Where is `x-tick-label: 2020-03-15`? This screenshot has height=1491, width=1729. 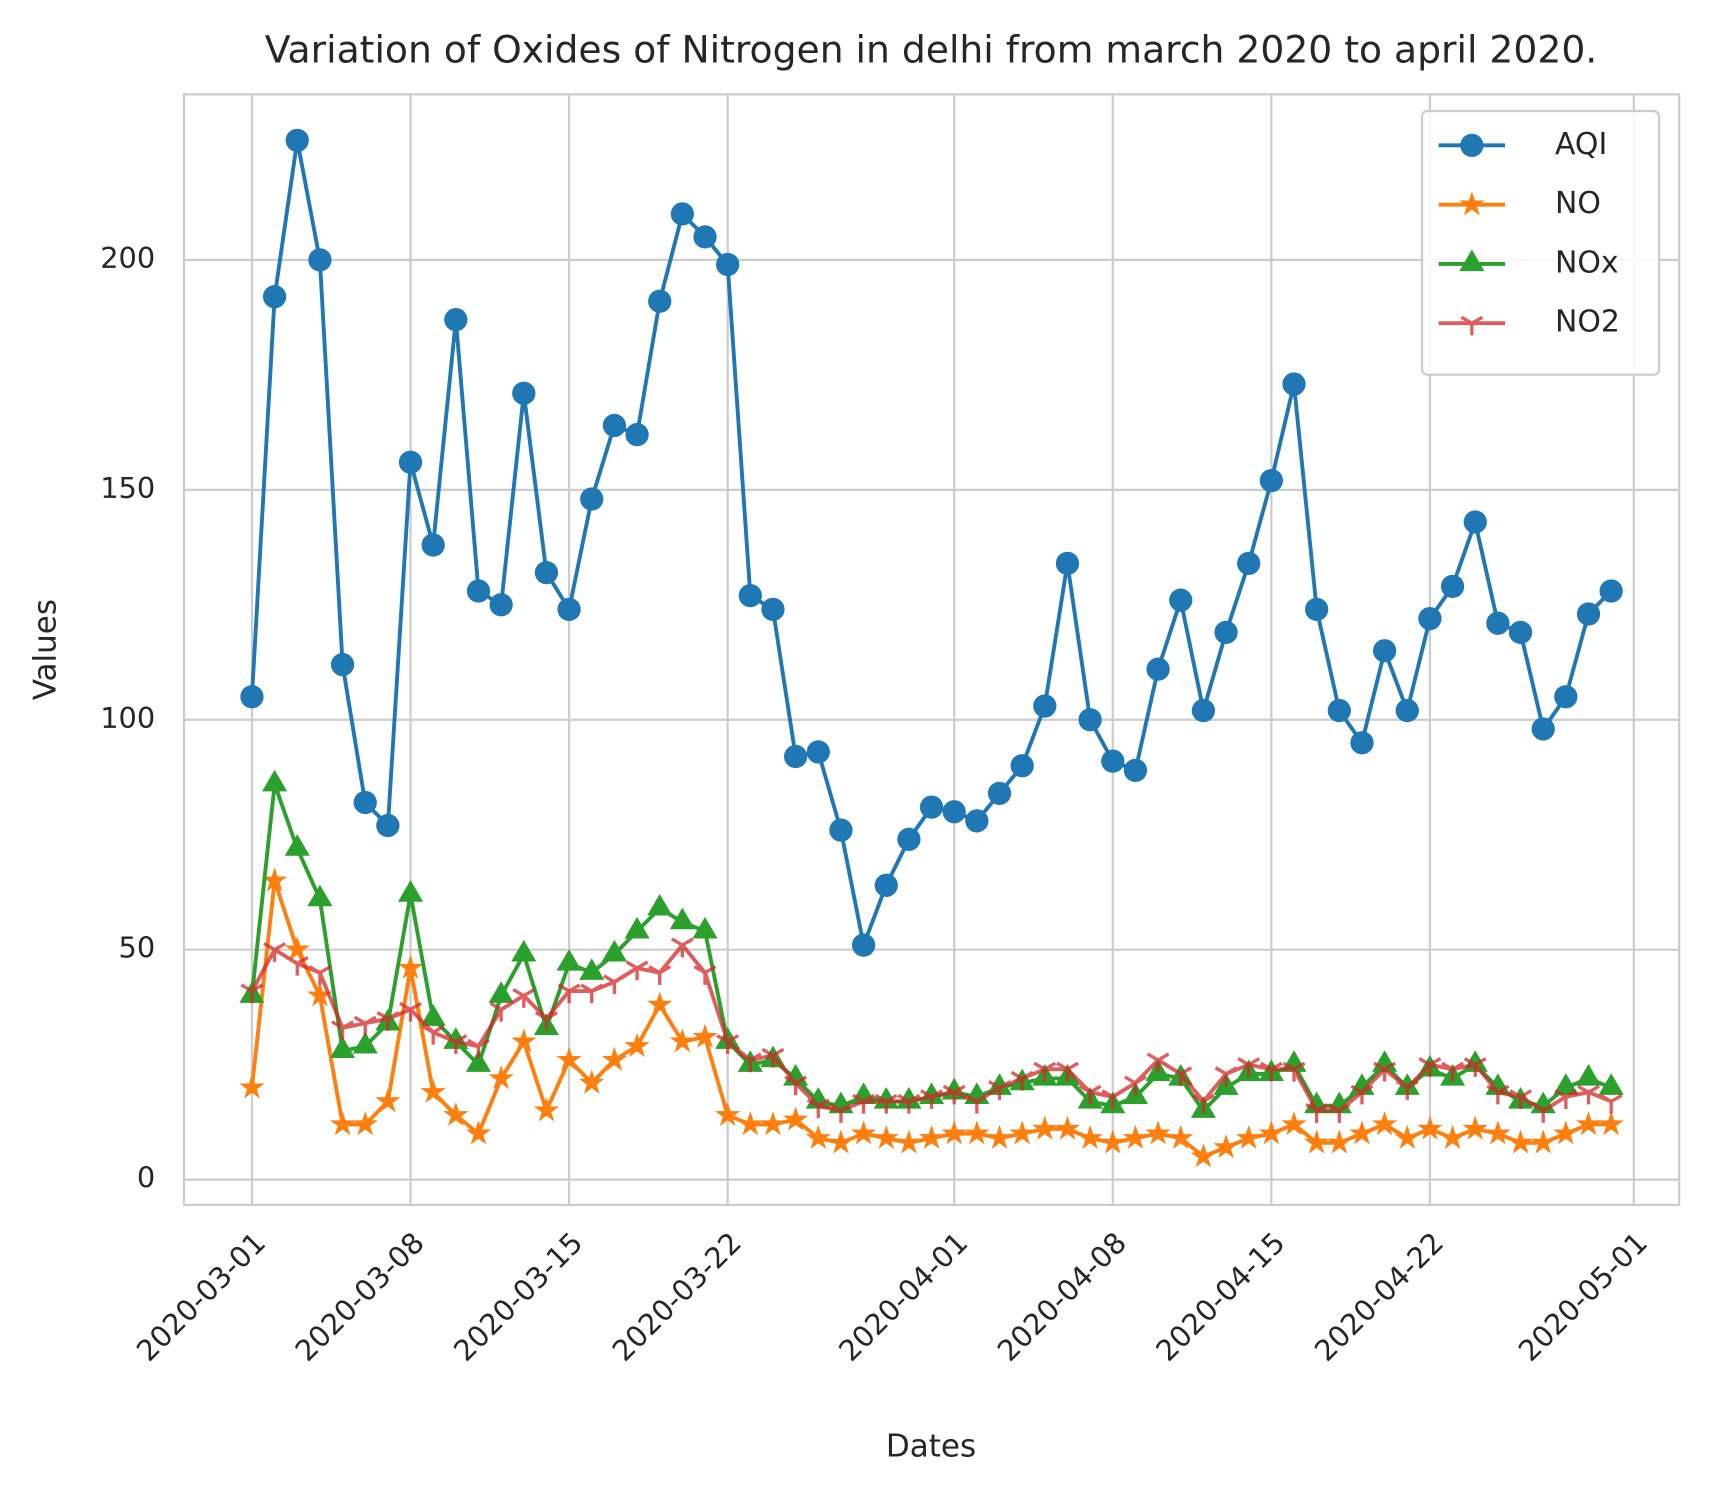
x-tick-label: 2020-03-15 is located at coordinates (518, 1296).